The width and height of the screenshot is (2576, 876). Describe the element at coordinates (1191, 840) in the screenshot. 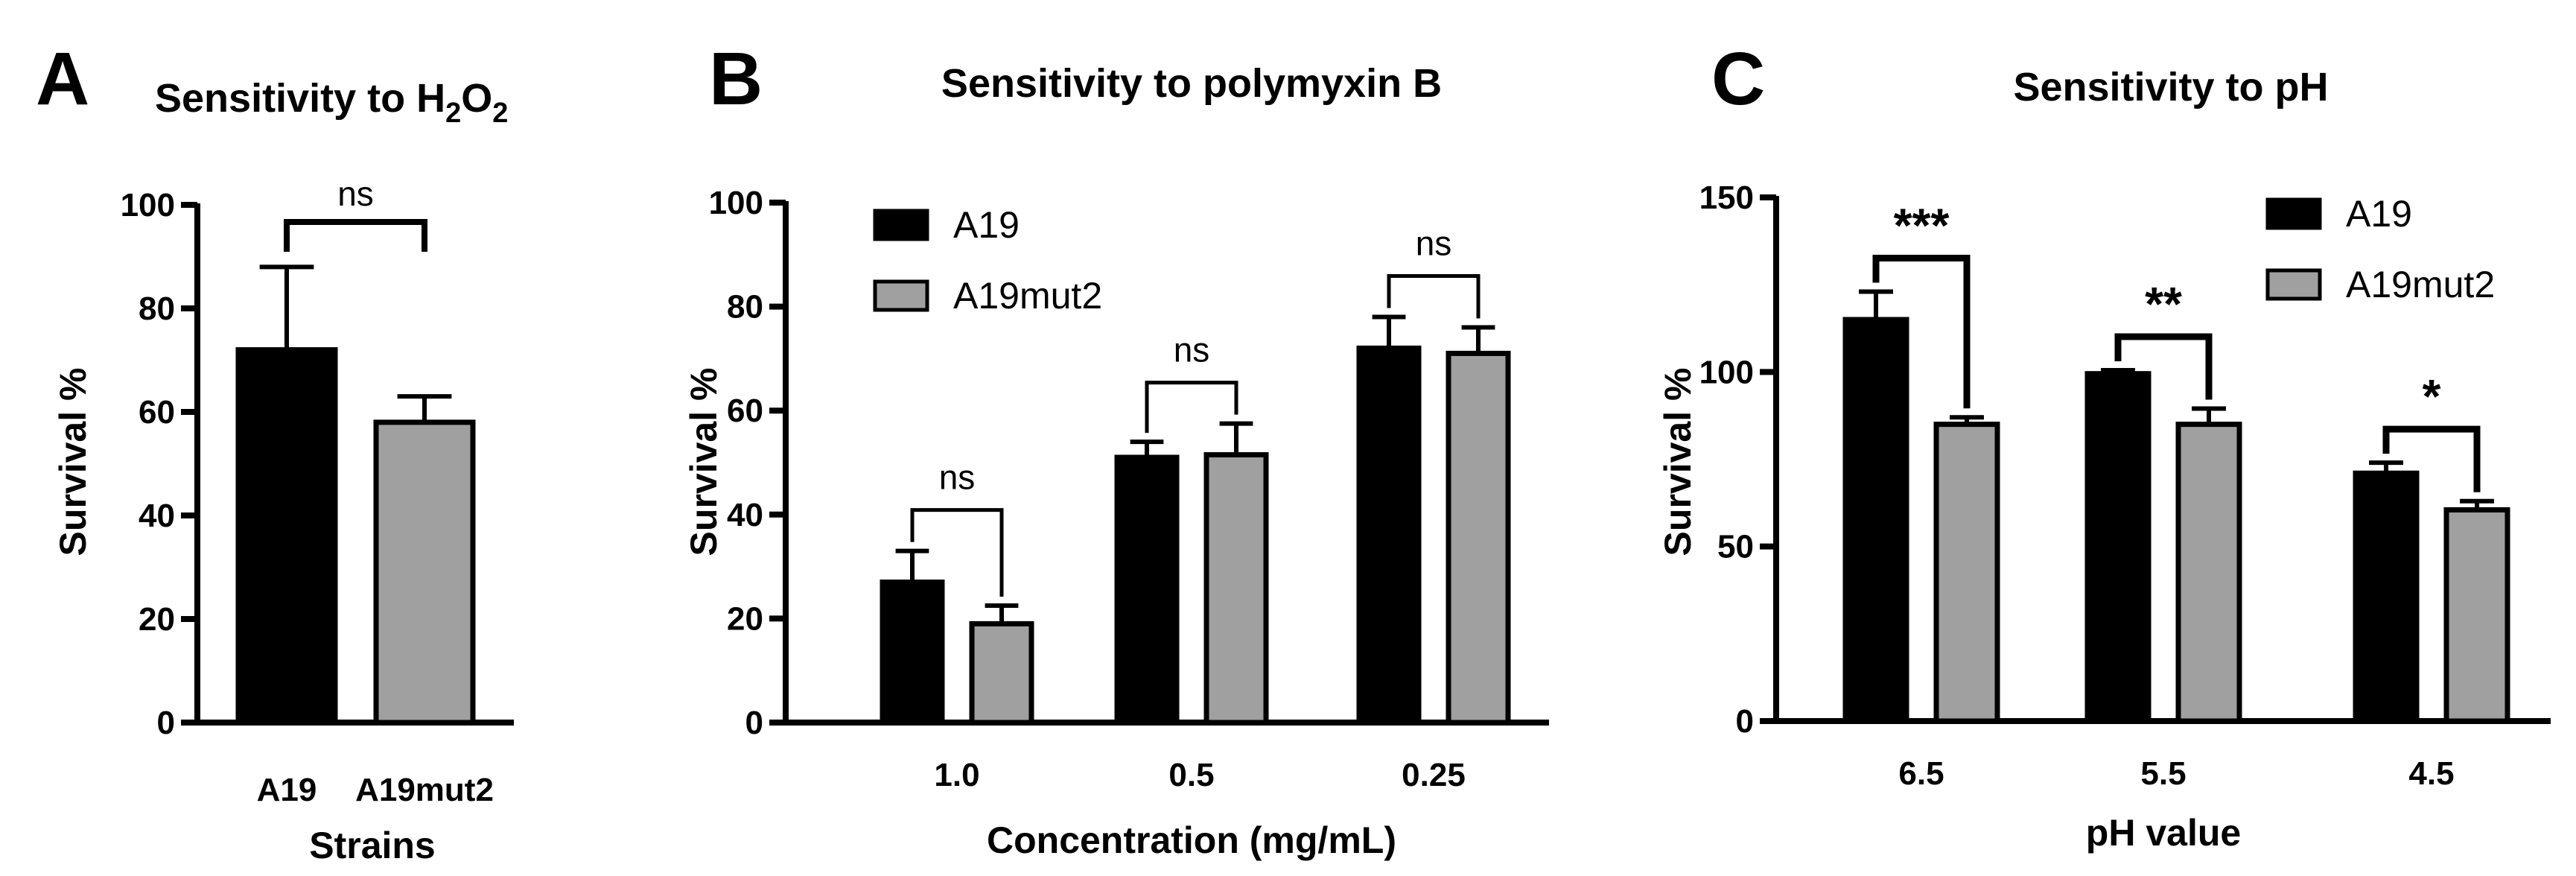

I see `panel-b-xlabel: Concentration (mg/mL)` at that location.